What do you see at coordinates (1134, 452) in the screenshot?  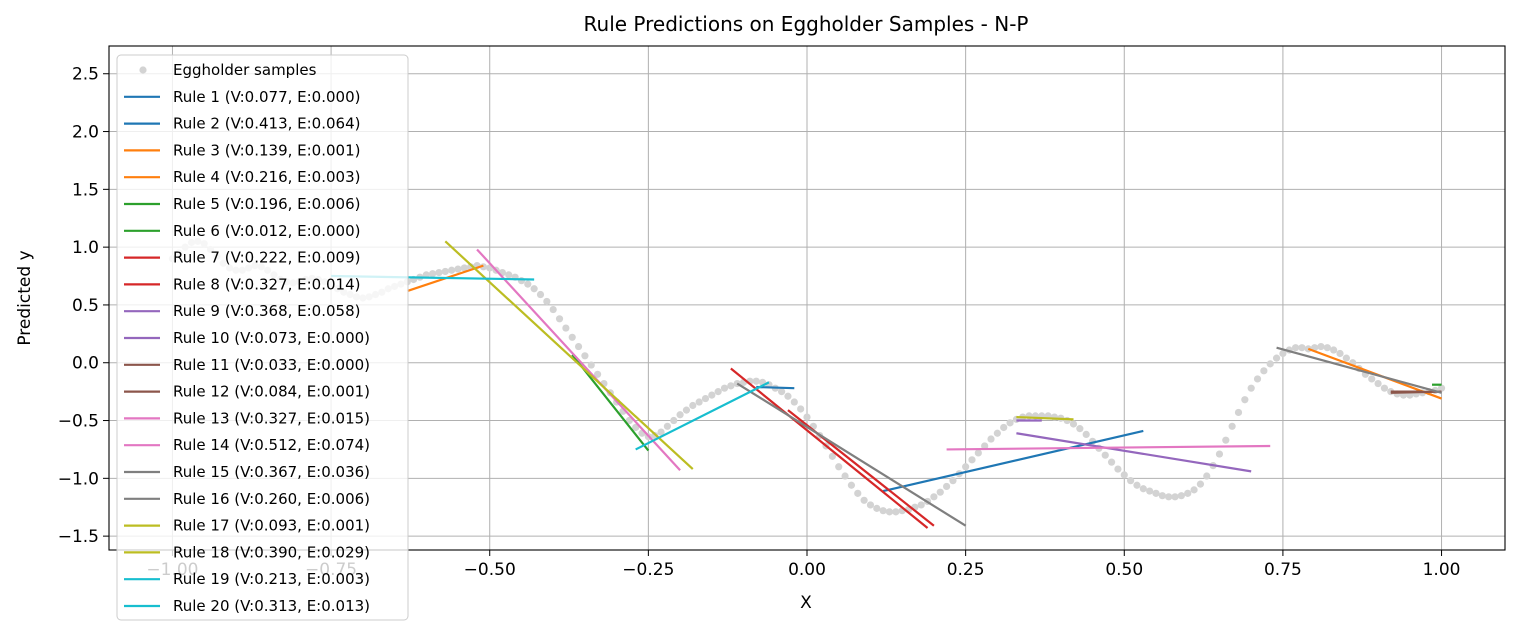 I see `rule-9-line` at bounding box center [1134, 452].